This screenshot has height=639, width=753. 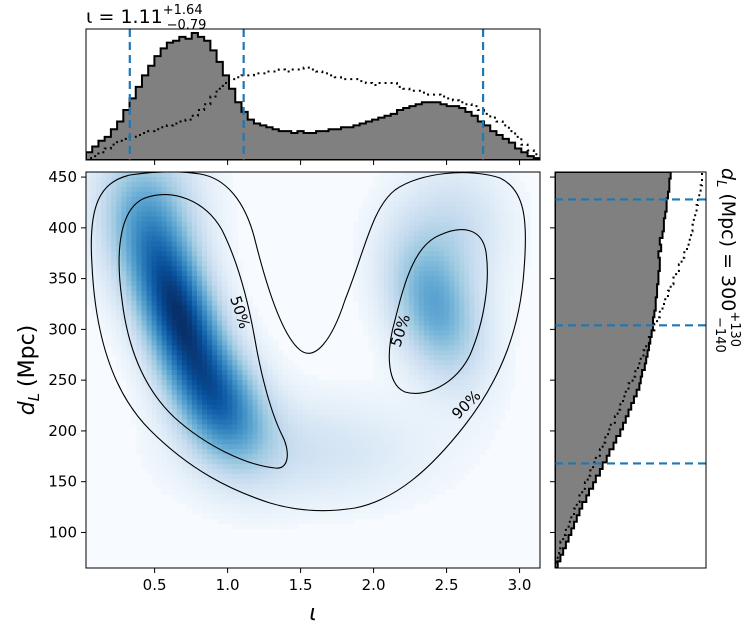 I want to click on dl-summary-label: dL(Mpc) = 300+130−140, so click(x=727, y=260).